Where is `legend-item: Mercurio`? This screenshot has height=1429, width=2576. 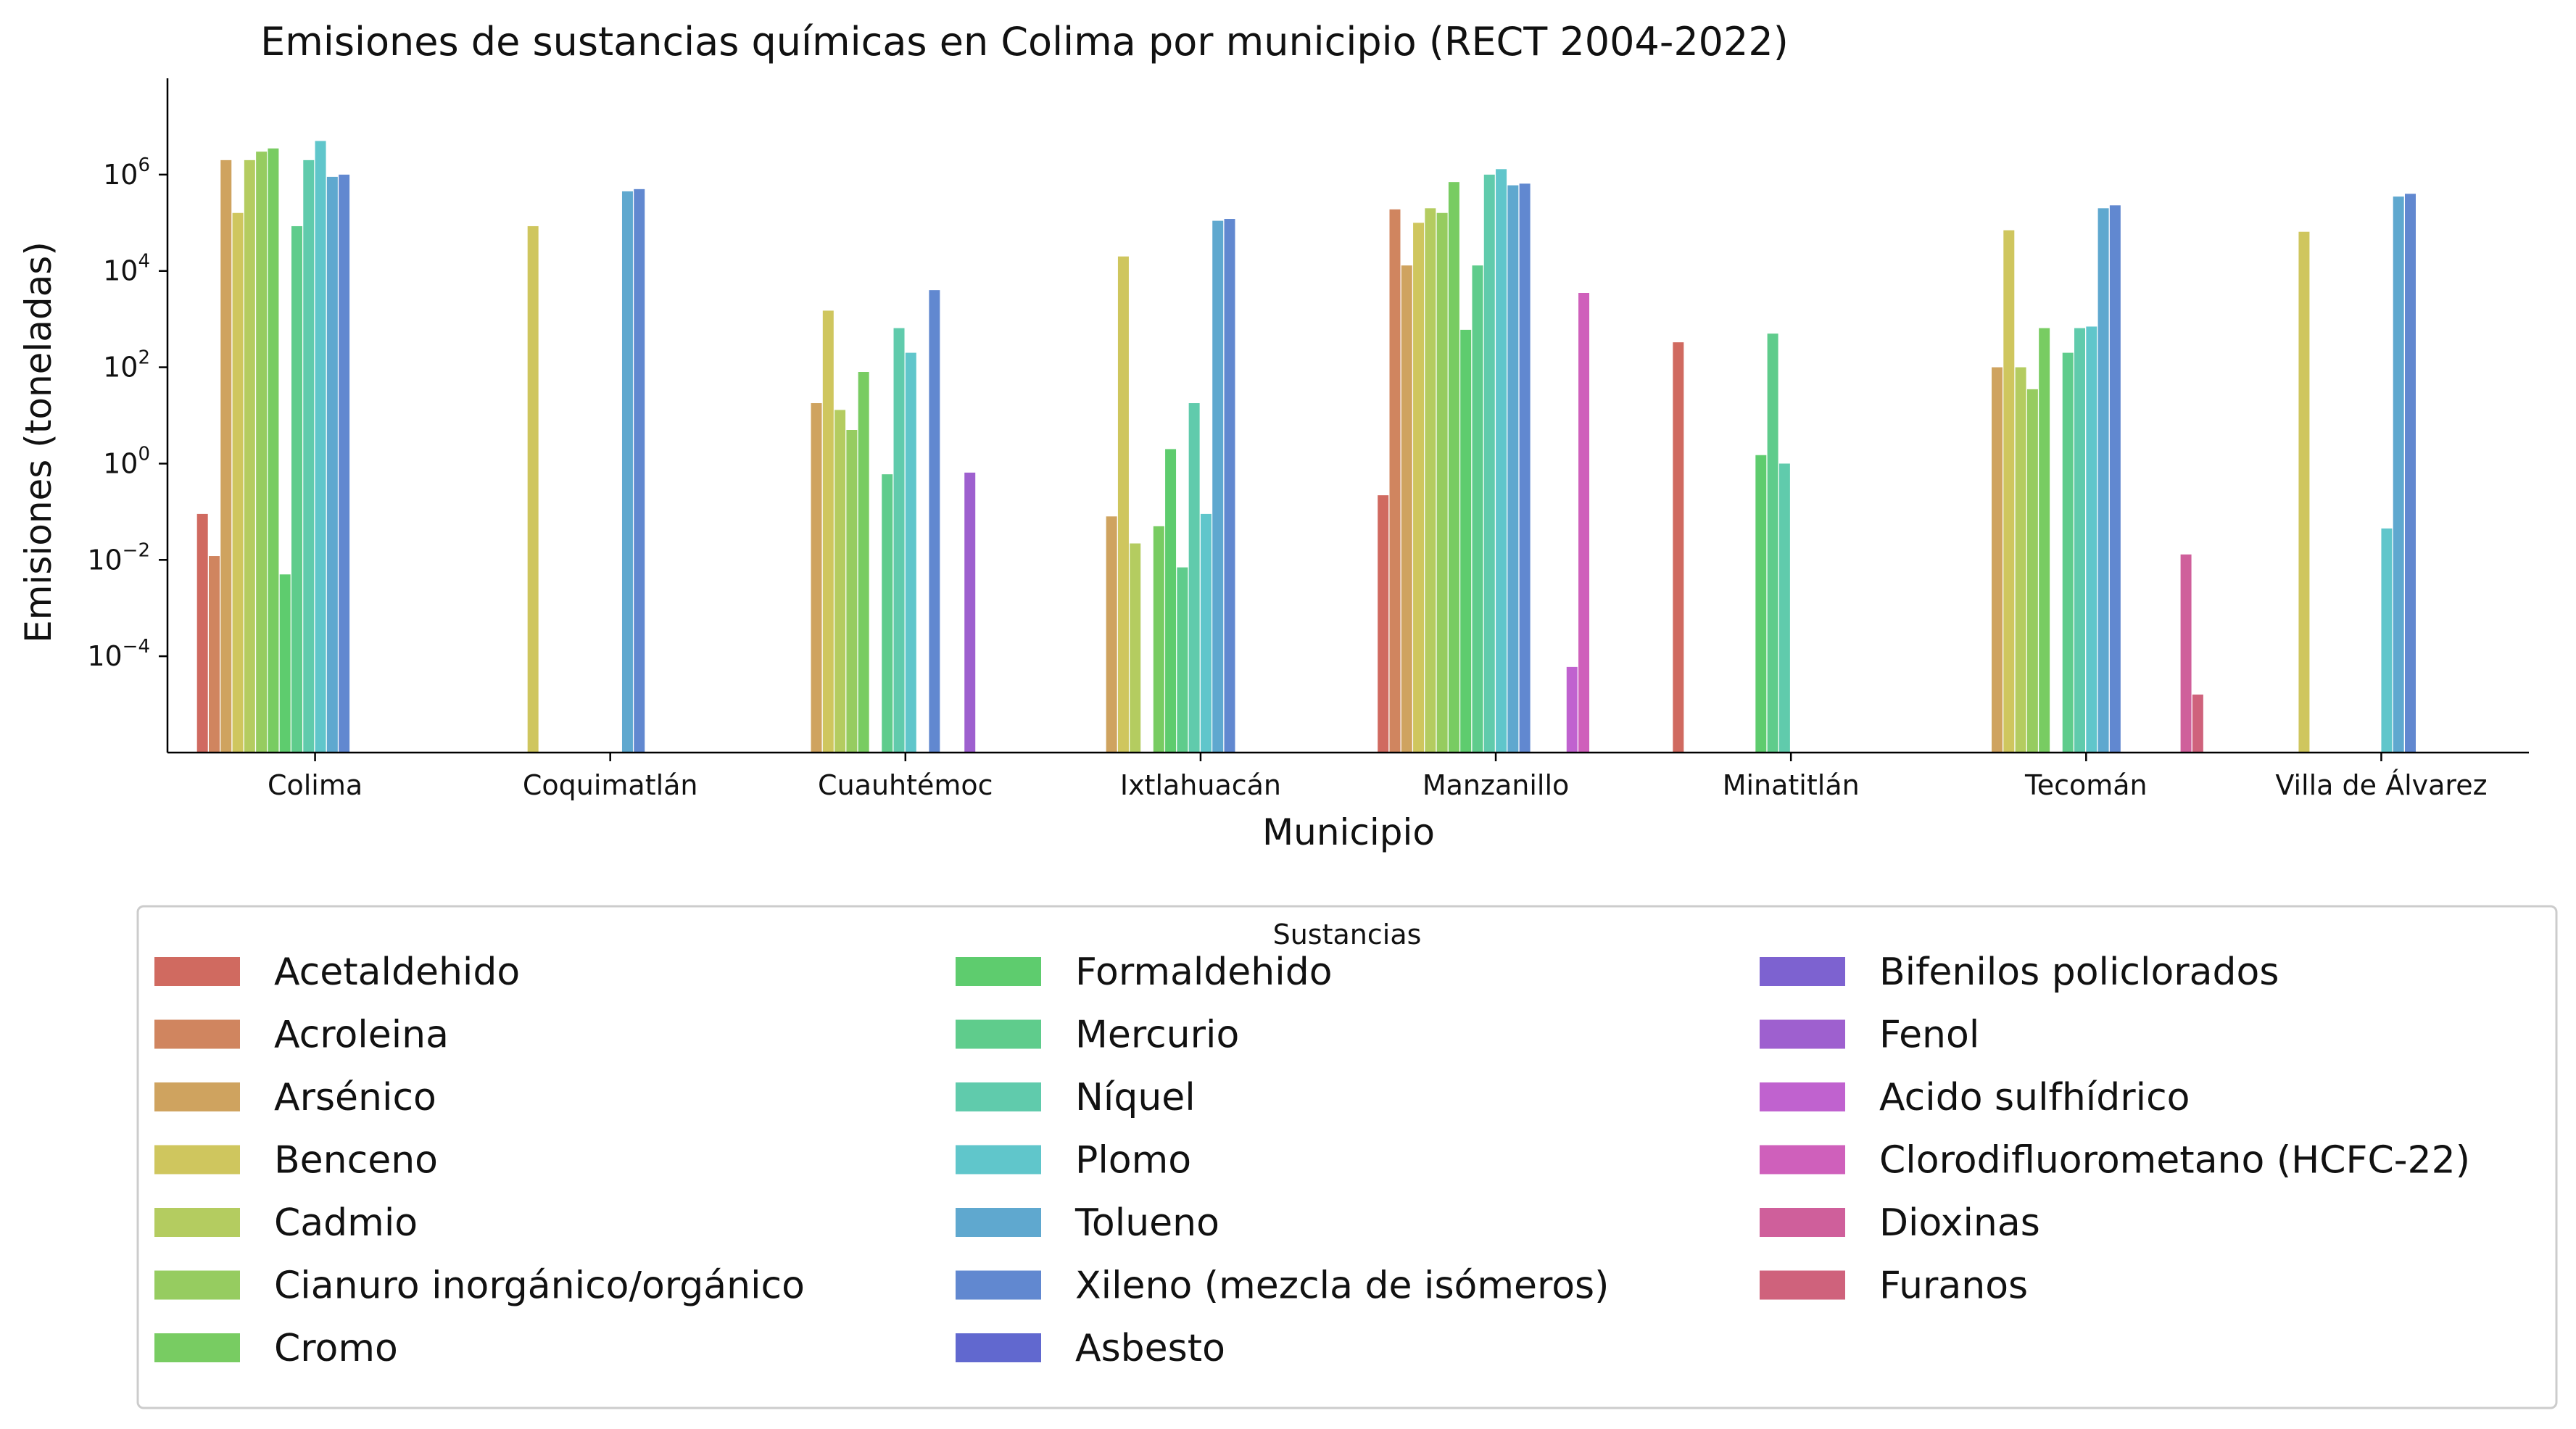
legend-item: Mercurio is located at coordinates (1098, 1036).